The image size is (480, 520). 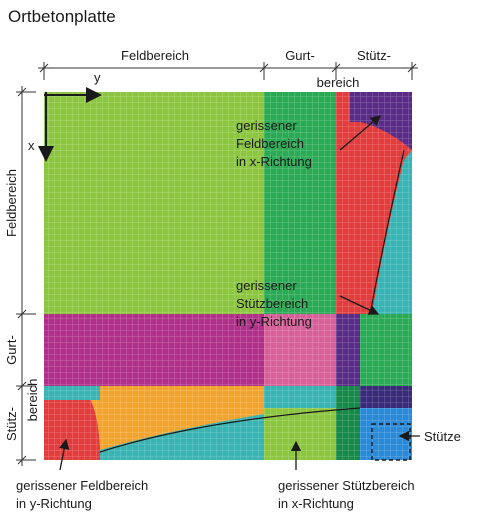 What do you see at coordinates (32, 400) in the screenshot?
I see `left-label-bereich: bereich` at bounding box center [32, 400].